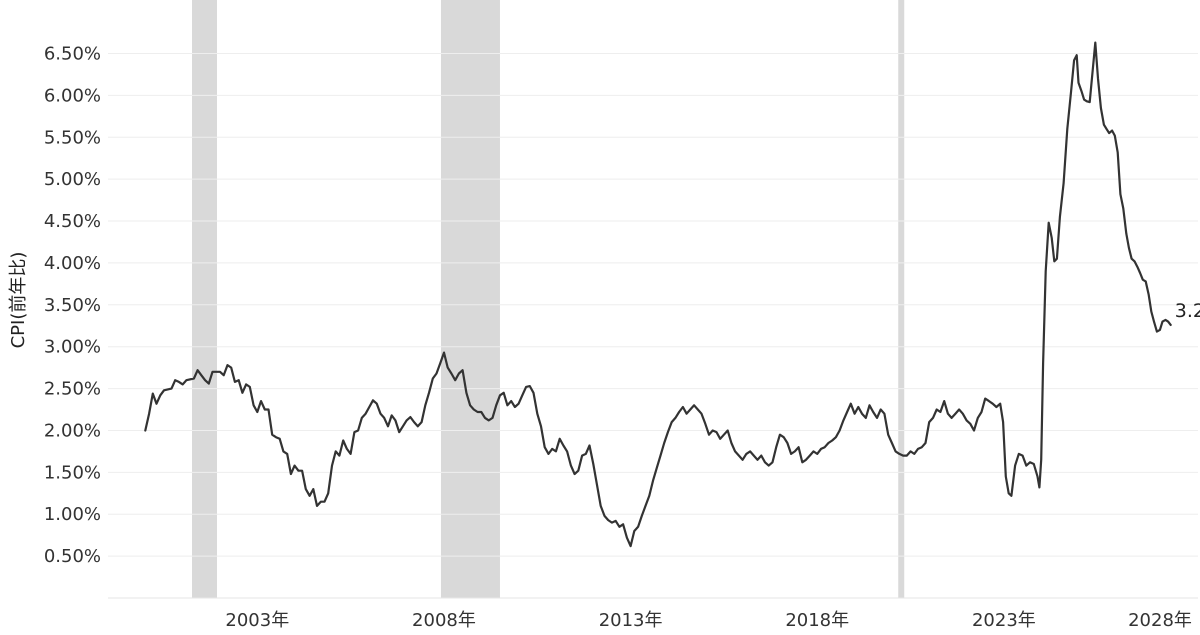 This screenshot has height=635, width=1200. I want to click on y-tick-label: 1.00%, so click(72, 514).